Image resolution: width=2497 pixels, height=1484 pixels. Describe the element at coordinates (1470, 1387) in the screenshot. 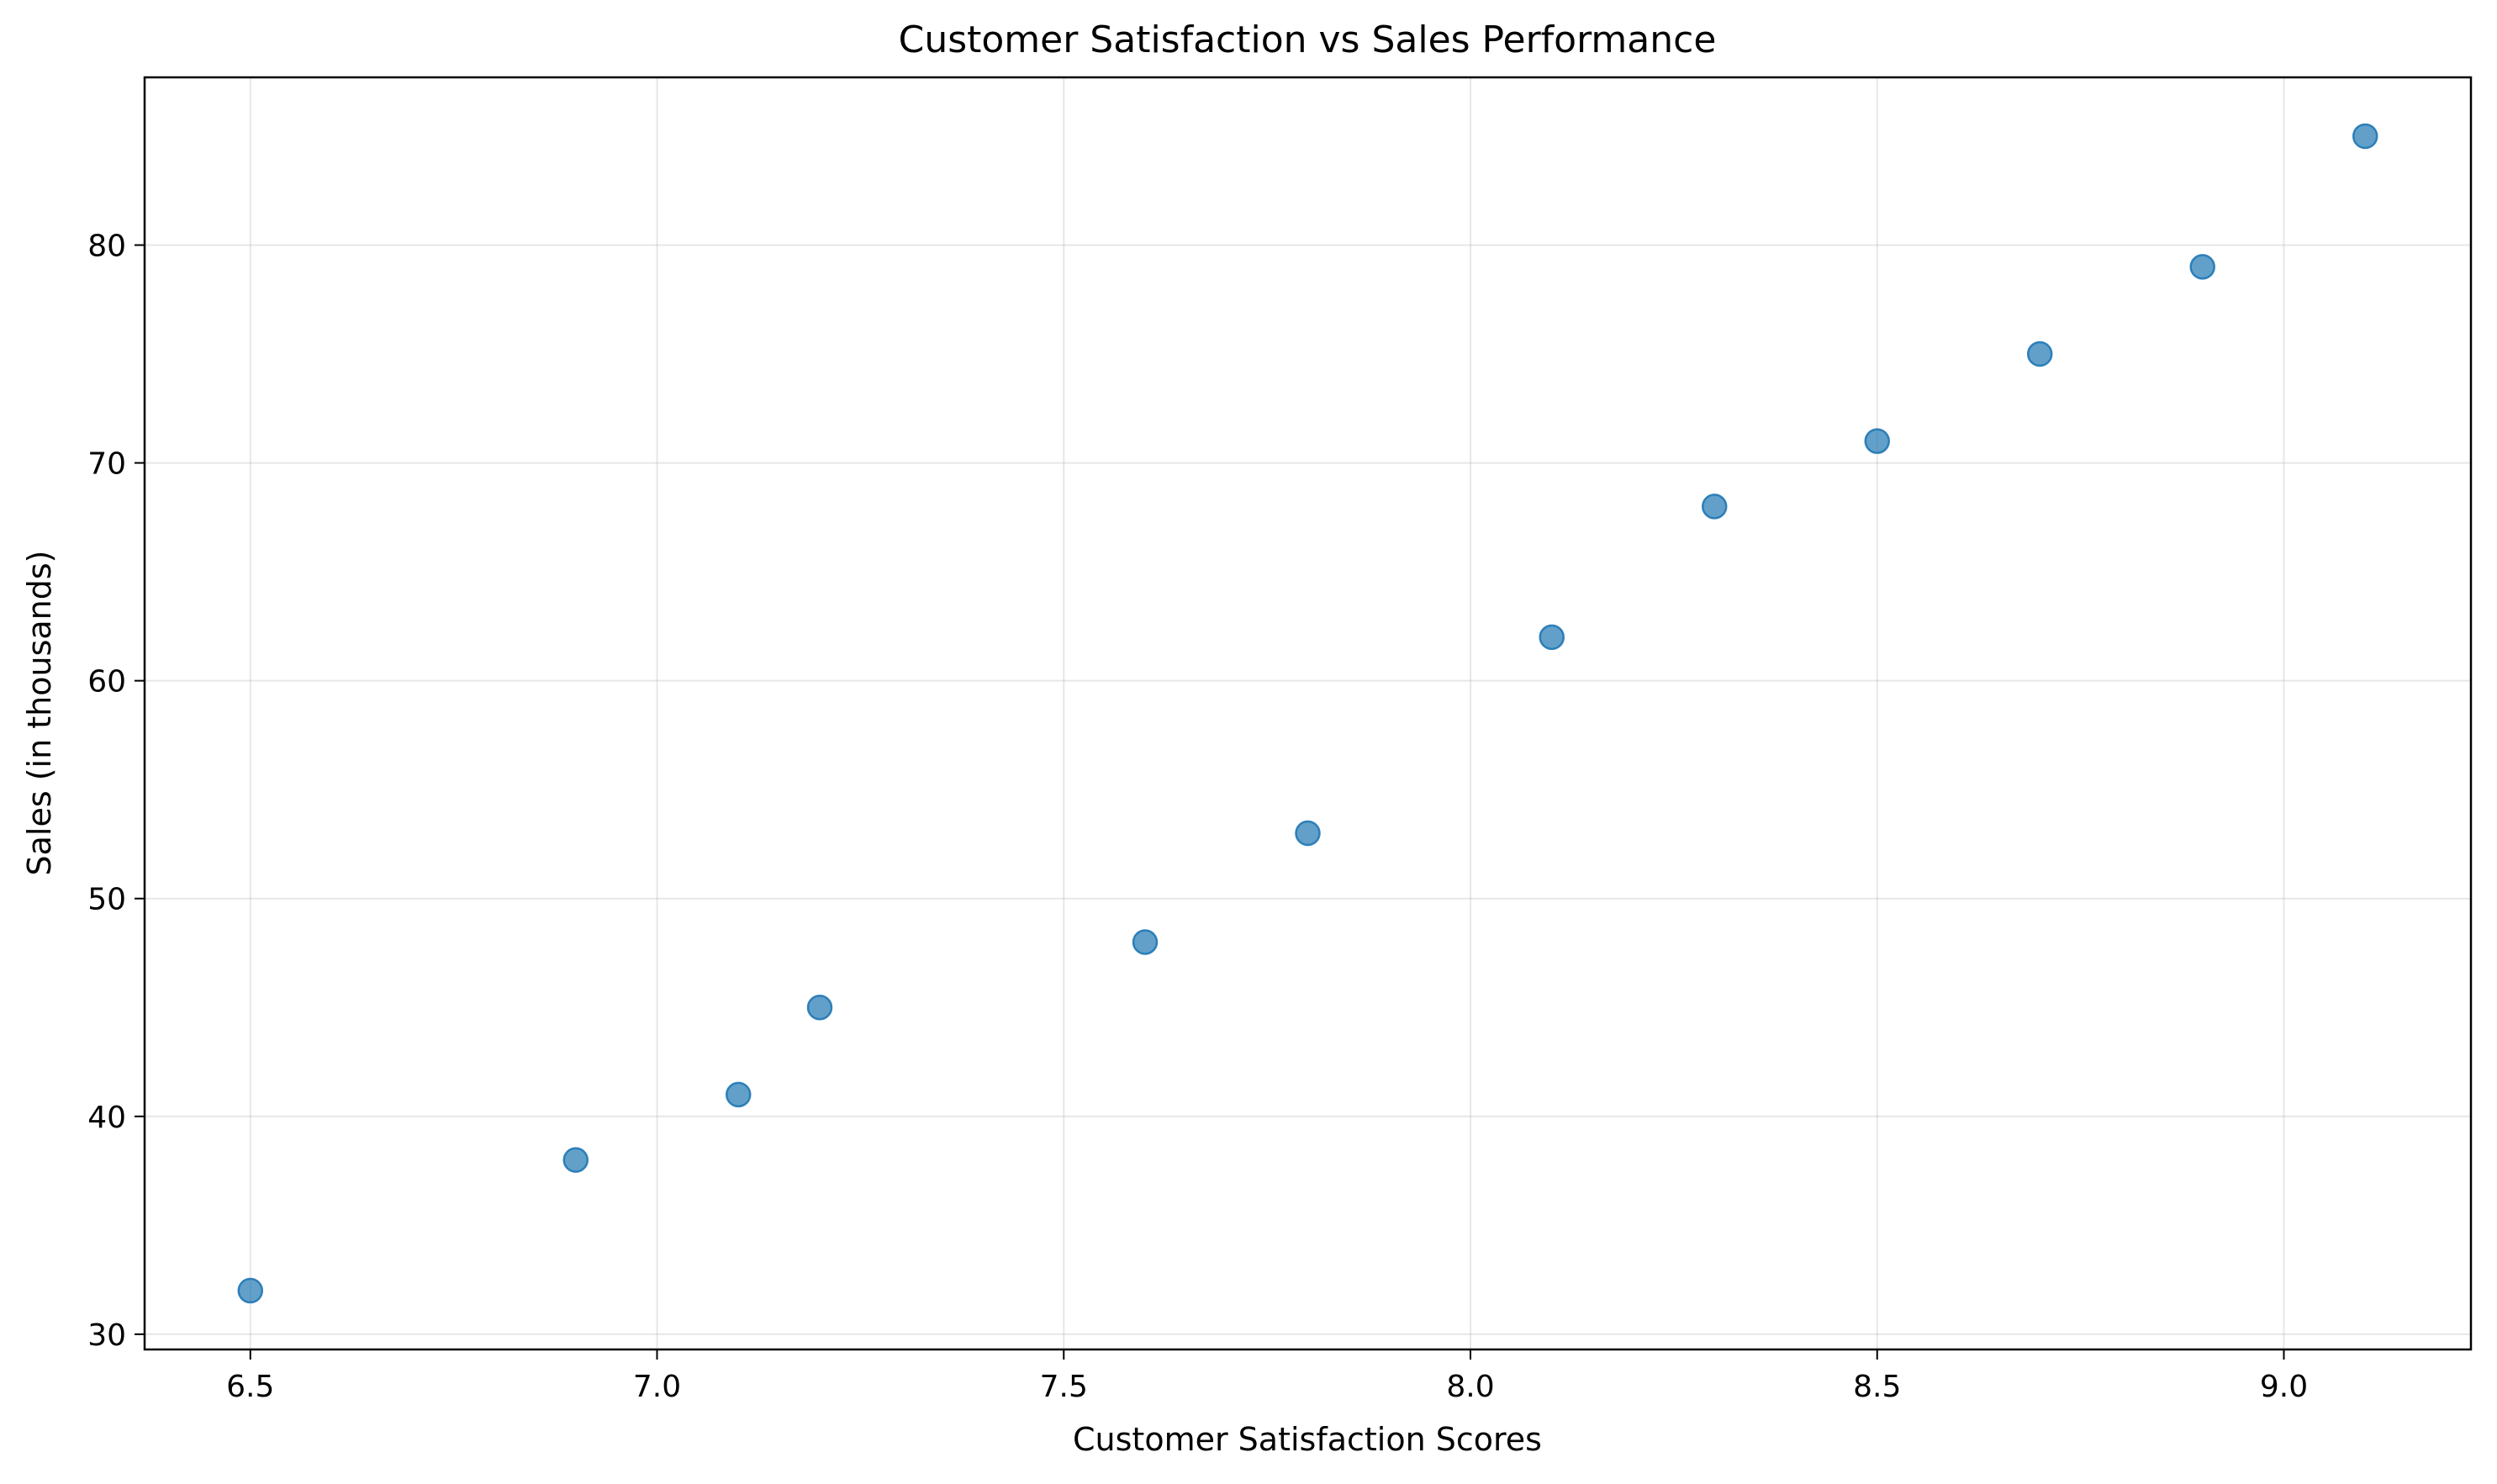

I see `x-tick-label: 8.0` at that location.